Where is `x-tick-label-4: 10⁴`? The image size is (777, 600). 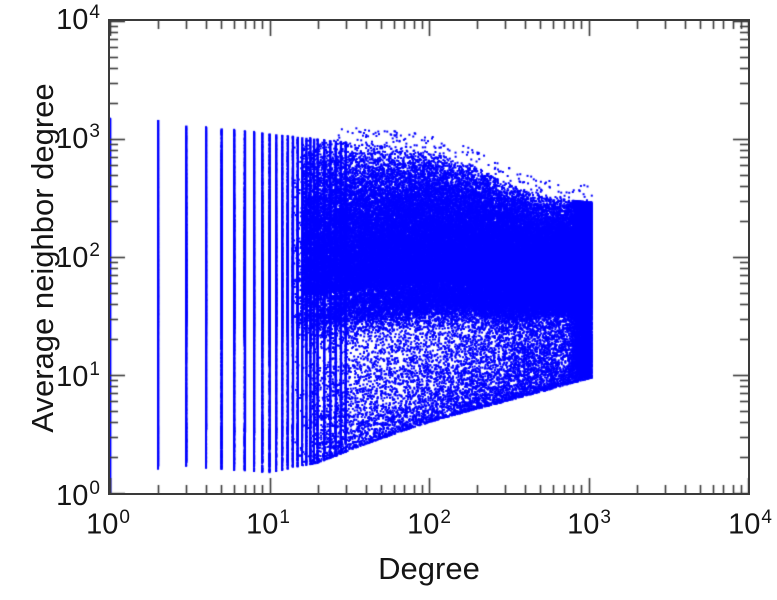
x-tick-label-4: 10⁴ is located at coordinates (750, 524).